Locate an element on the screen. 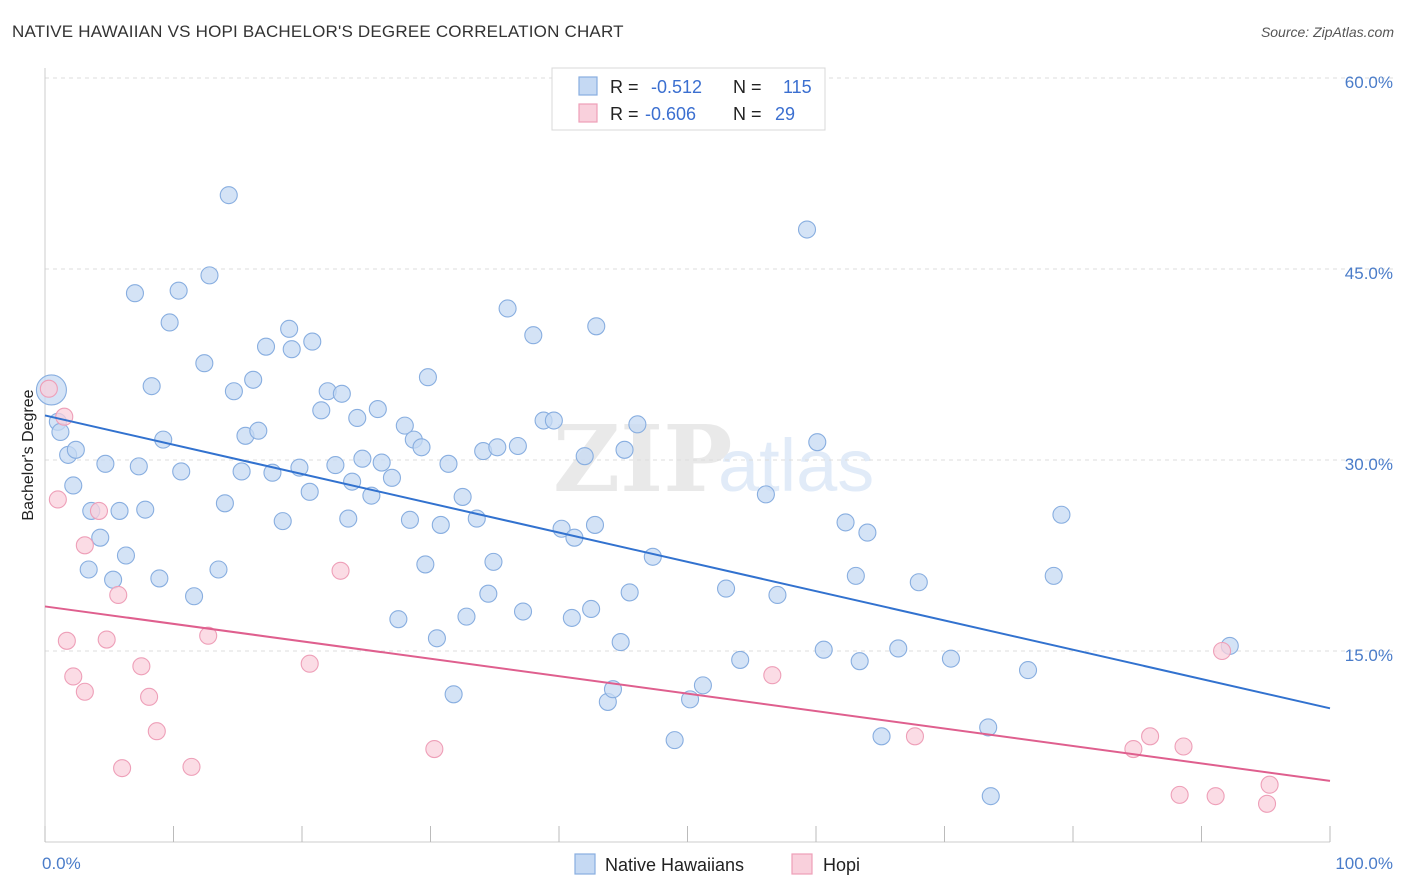  legend-r-label-2: R = is located at coordinates (624, 114).